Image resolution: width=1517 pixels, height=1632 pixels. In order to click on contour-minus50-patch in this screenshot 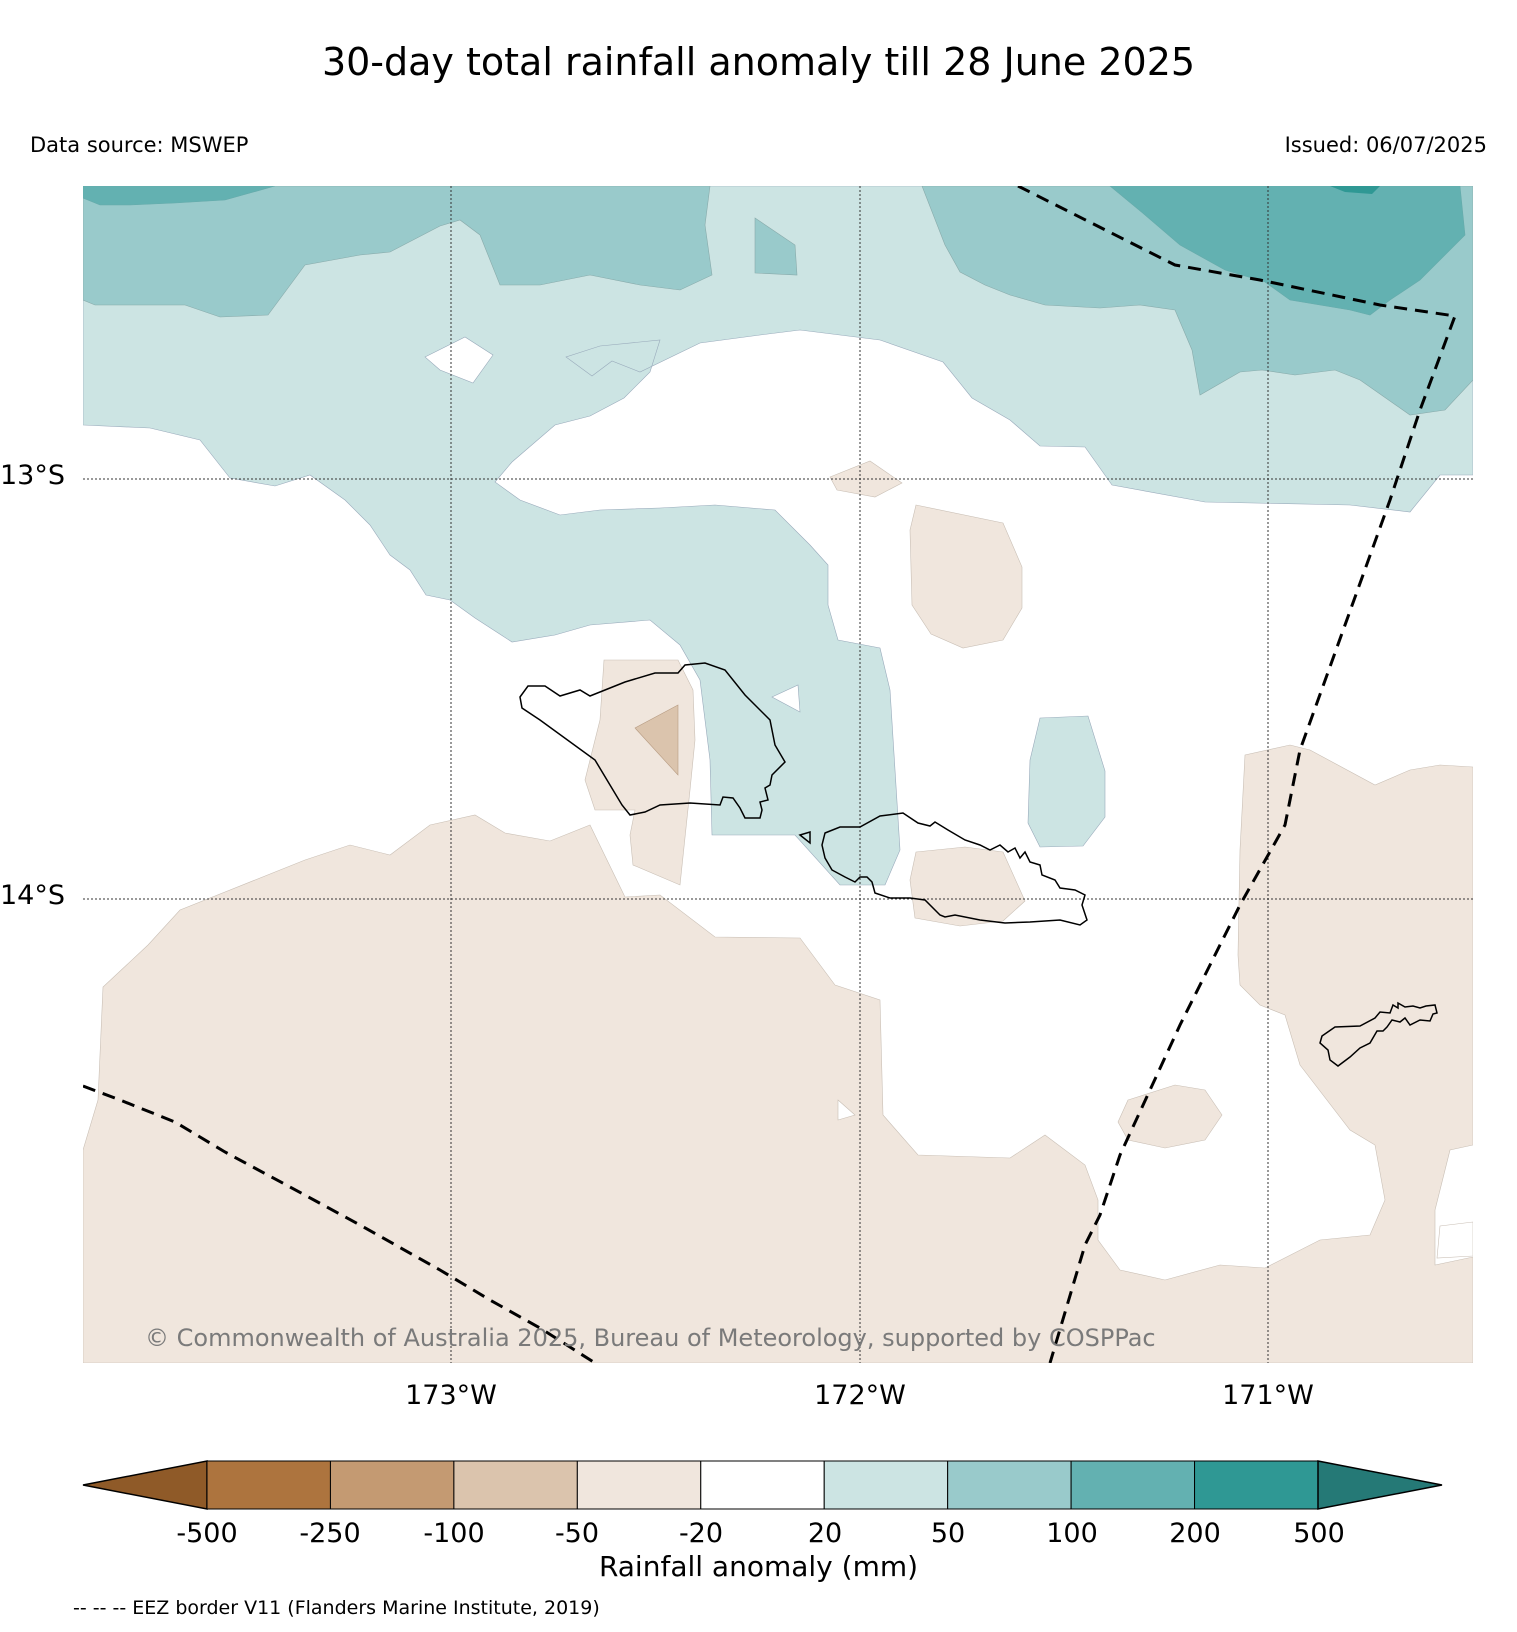, I will do `click(656, 740)`.